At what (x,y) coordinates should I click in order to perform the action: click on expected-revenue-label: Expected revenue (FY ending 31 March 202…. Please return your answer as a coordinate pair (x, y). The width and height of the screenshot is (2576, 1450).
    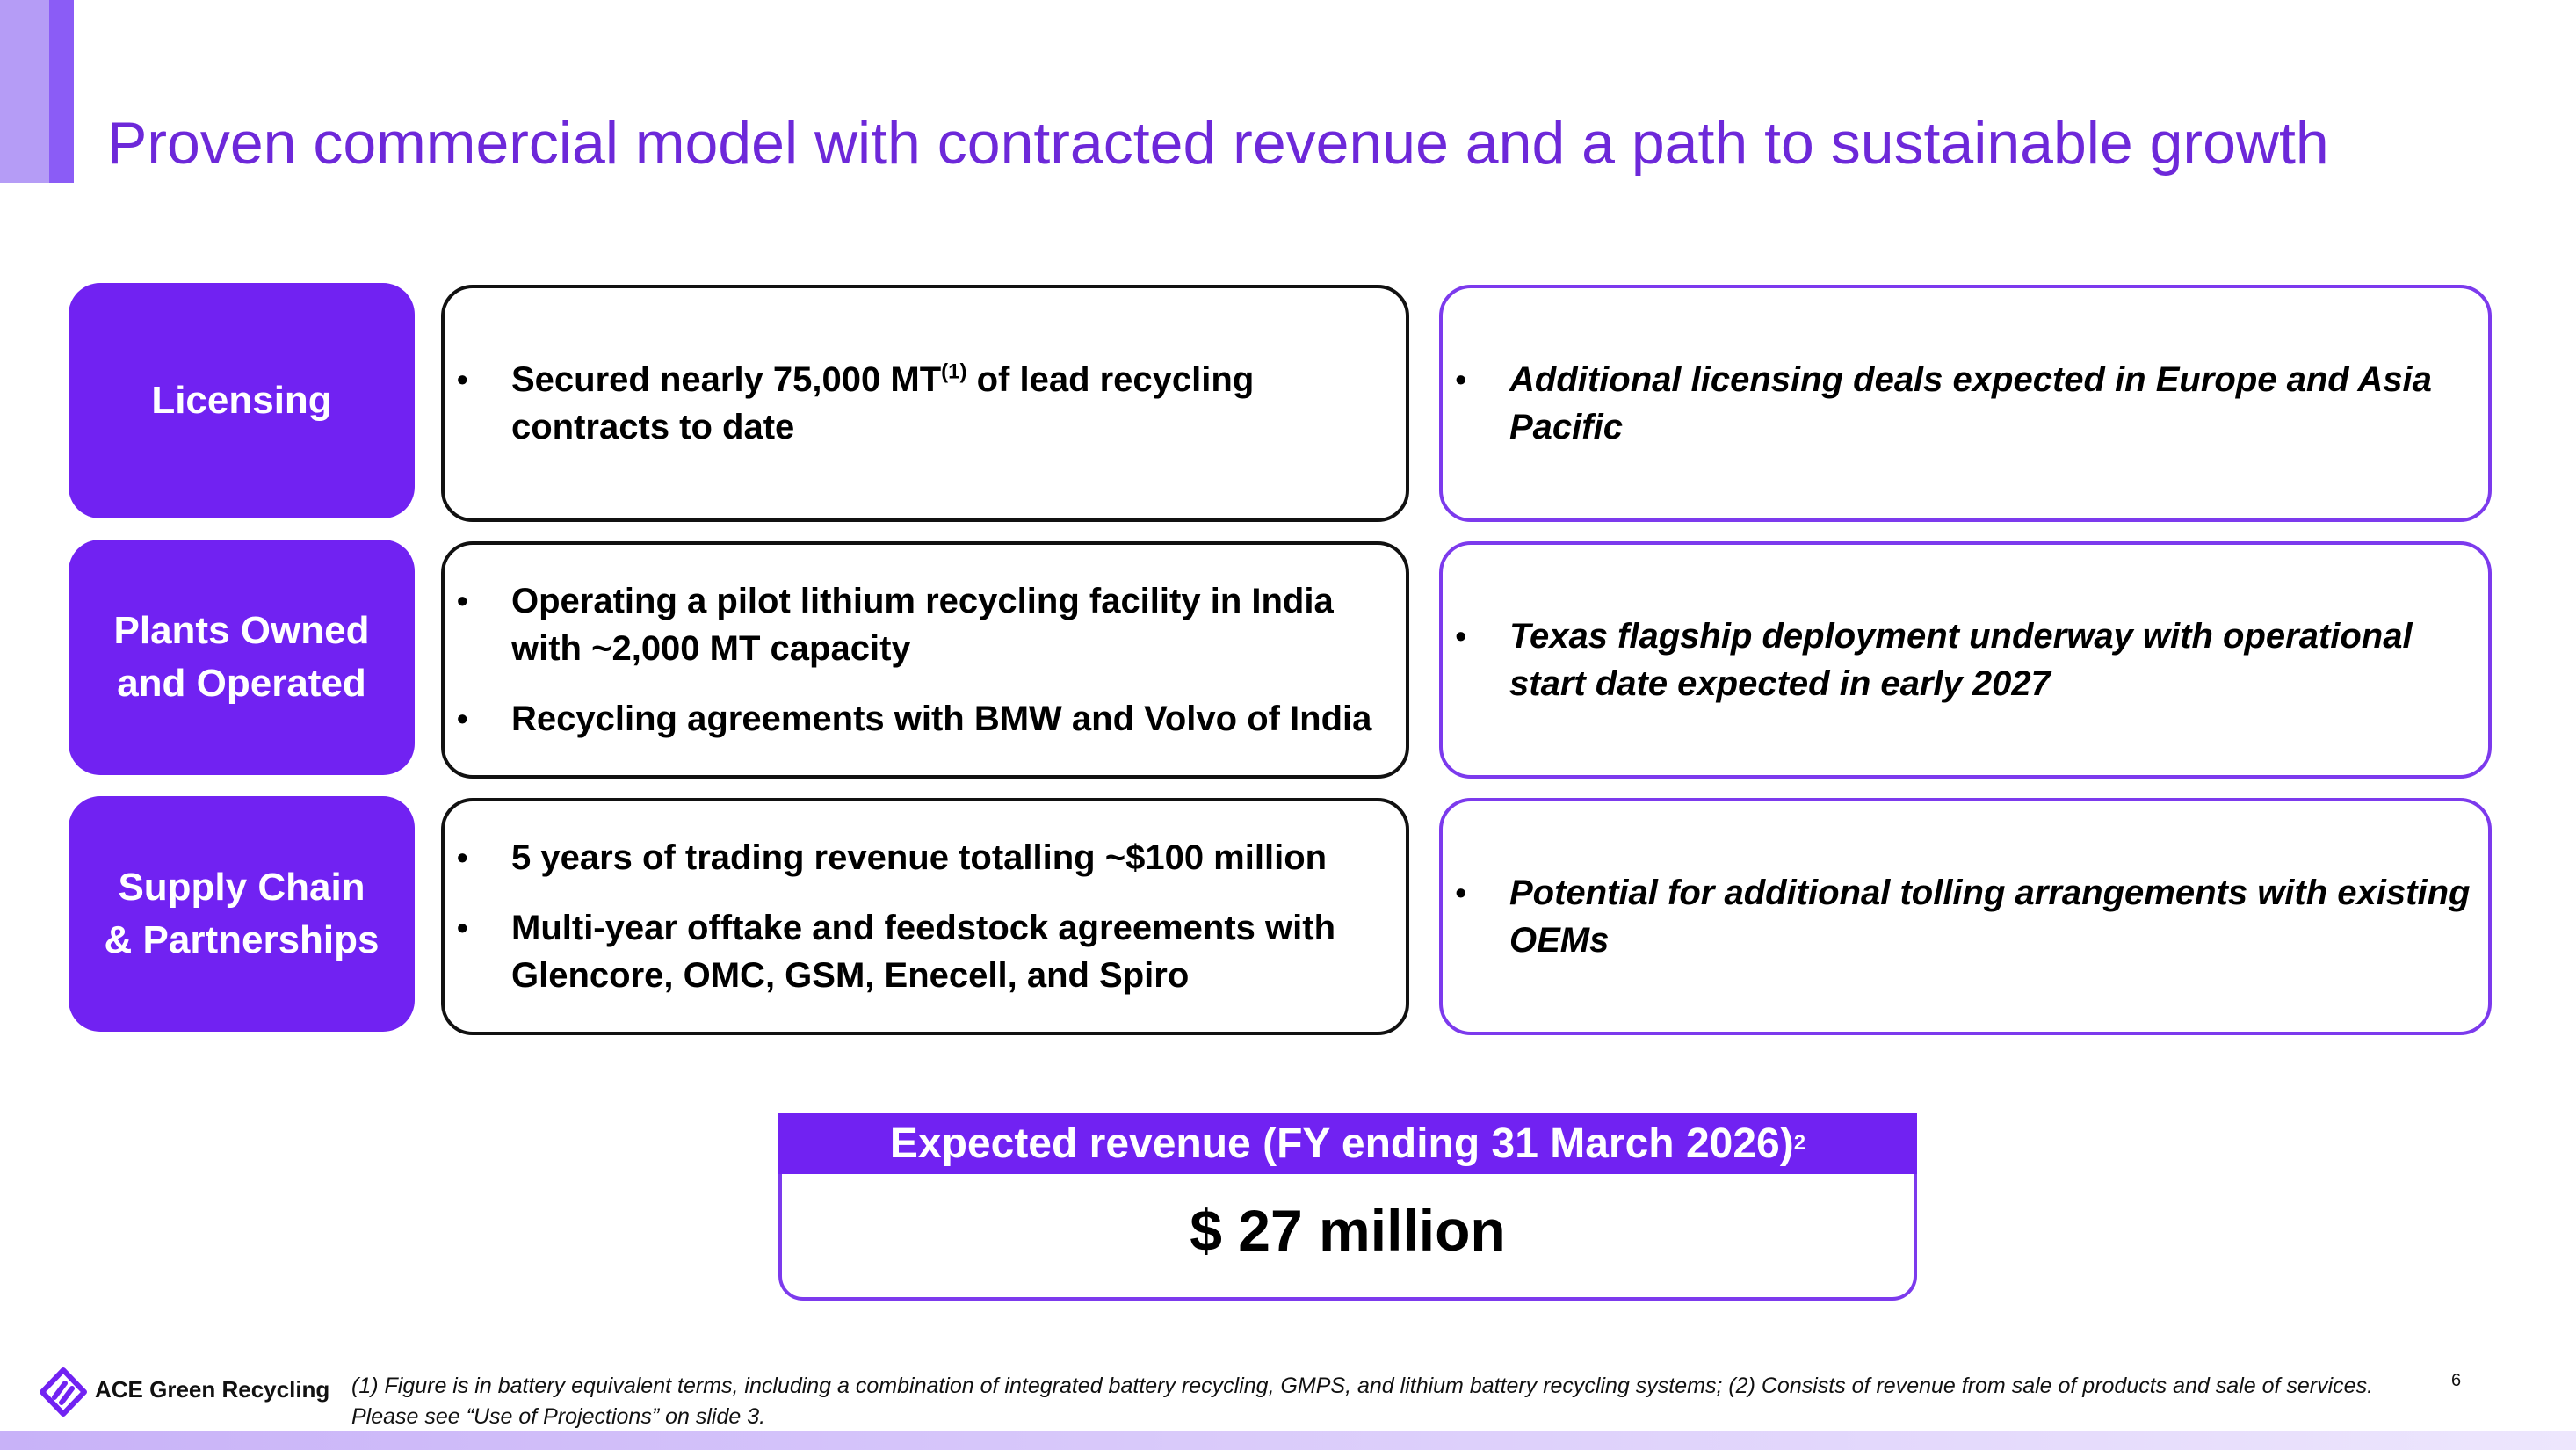
    Looking at the image, I should click on (1341, 1144).